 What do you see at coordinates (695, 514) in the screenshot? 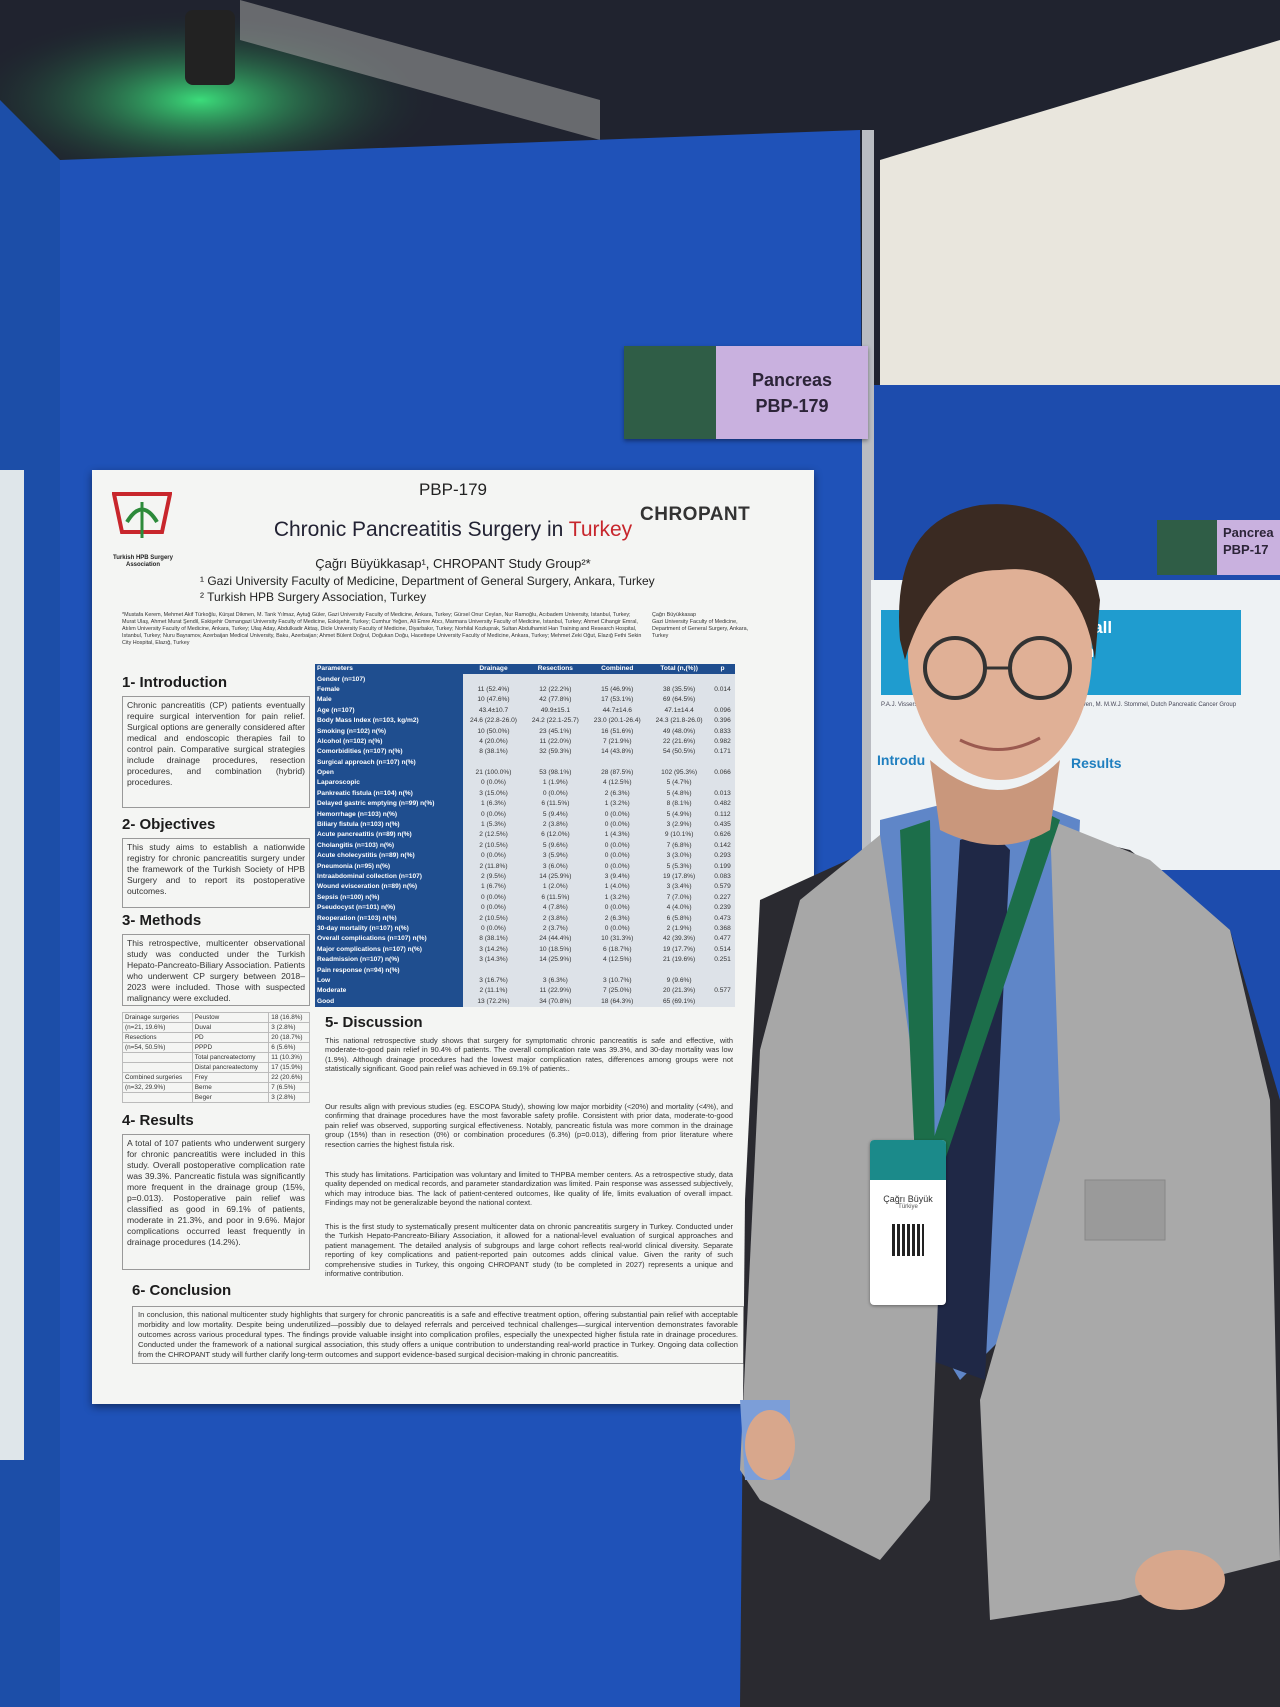
I see `study-logo: CHROPANT` at bounding box center [695, 514].